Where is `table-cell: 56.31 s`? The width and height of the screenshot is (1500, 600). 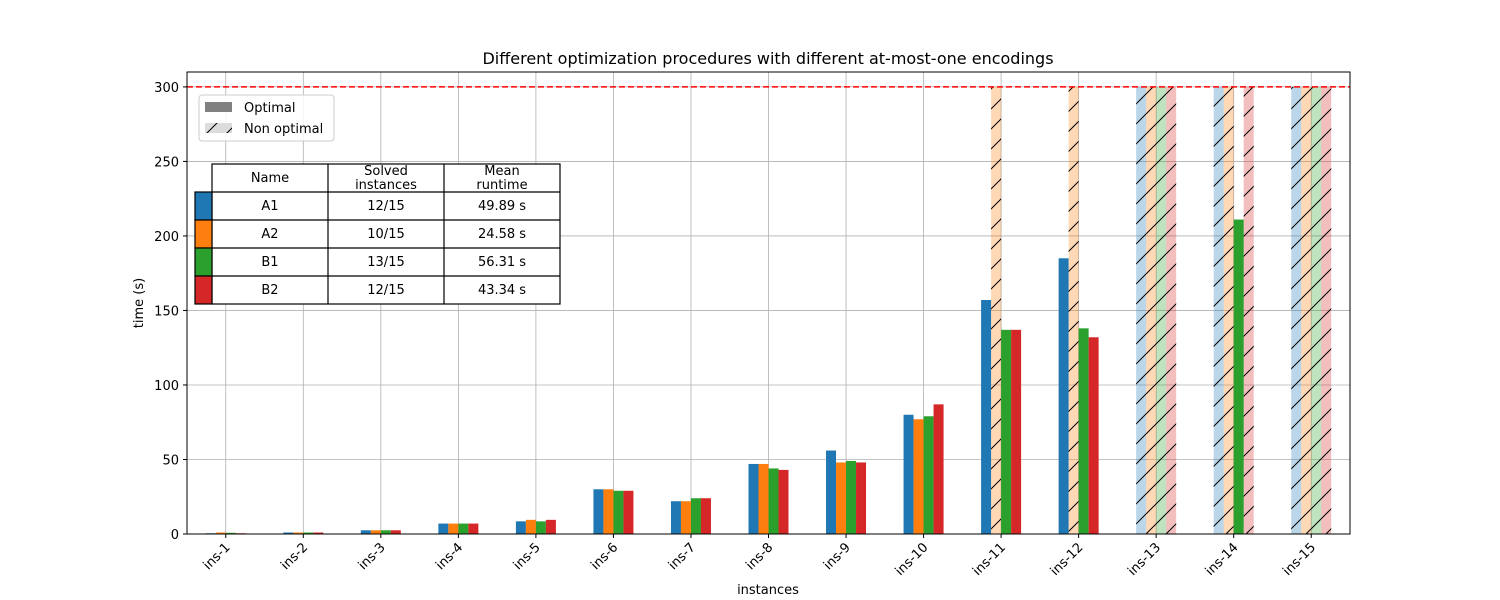
table-cell: 56.31 s is located at coordinates (502, 262).